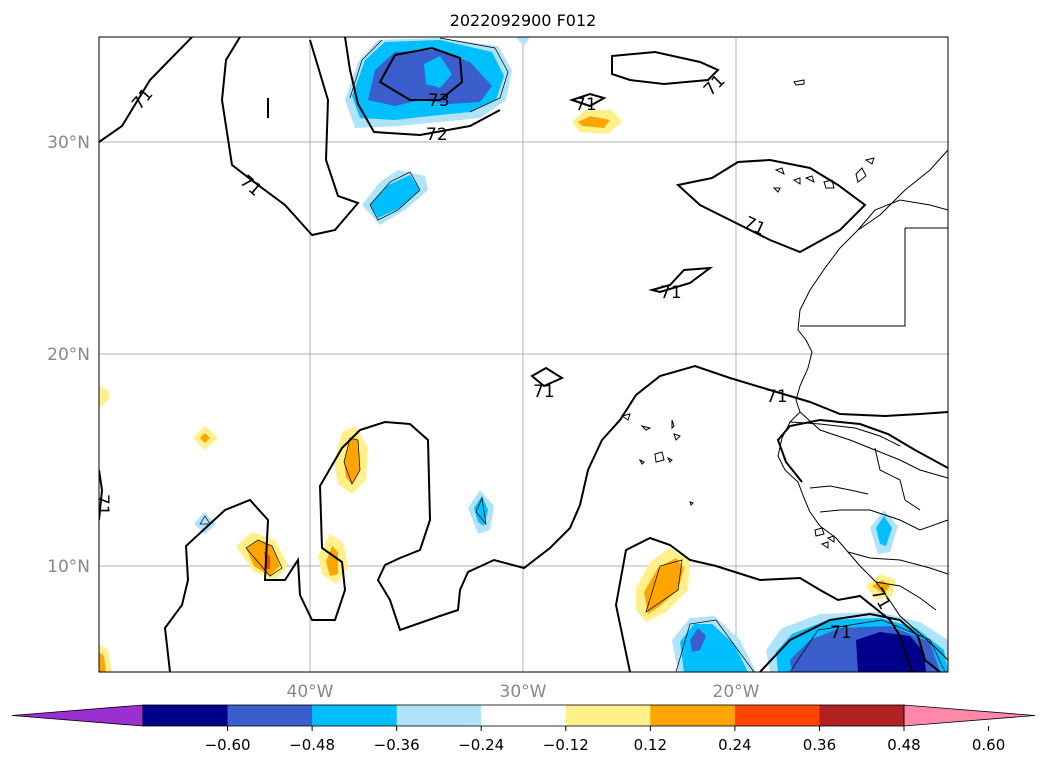 The image size is (1047, 765). Describe the element at coordinates (395, 196) in the screenshot. I see `negative-anomaly-27n-core` at that location.